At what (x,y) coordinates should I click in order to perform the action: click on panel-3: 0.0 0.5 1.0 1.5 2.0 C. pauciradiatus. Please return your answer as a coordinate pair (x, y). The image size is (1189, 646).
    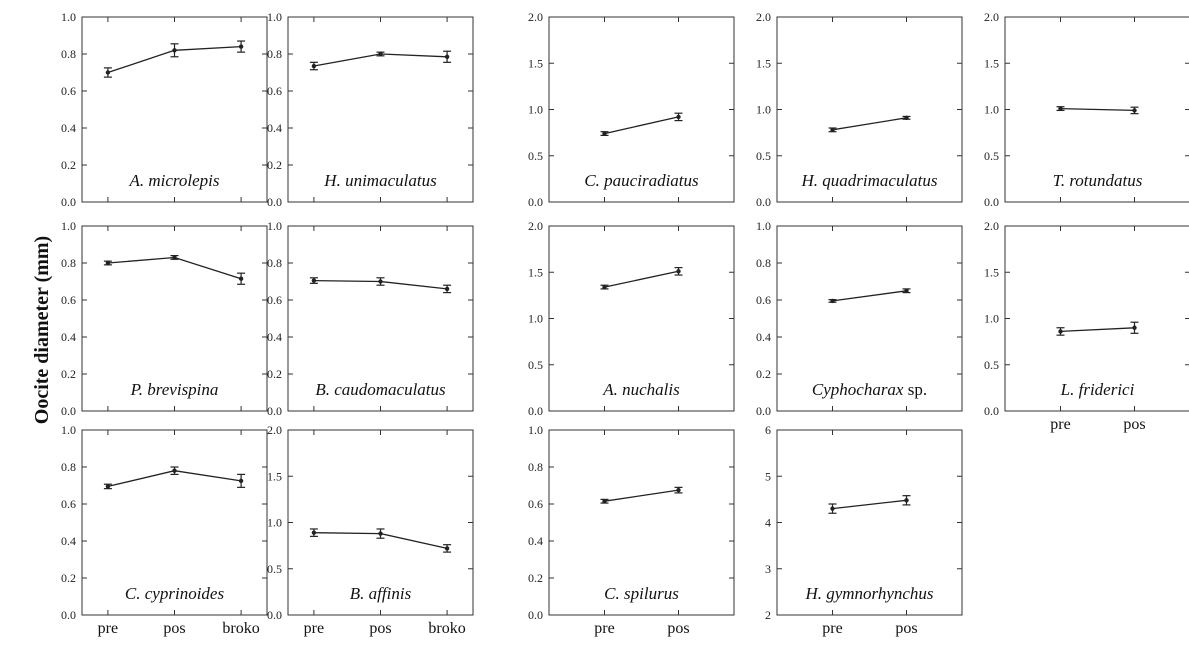
    Looking at the image, I should click on (631, 109).